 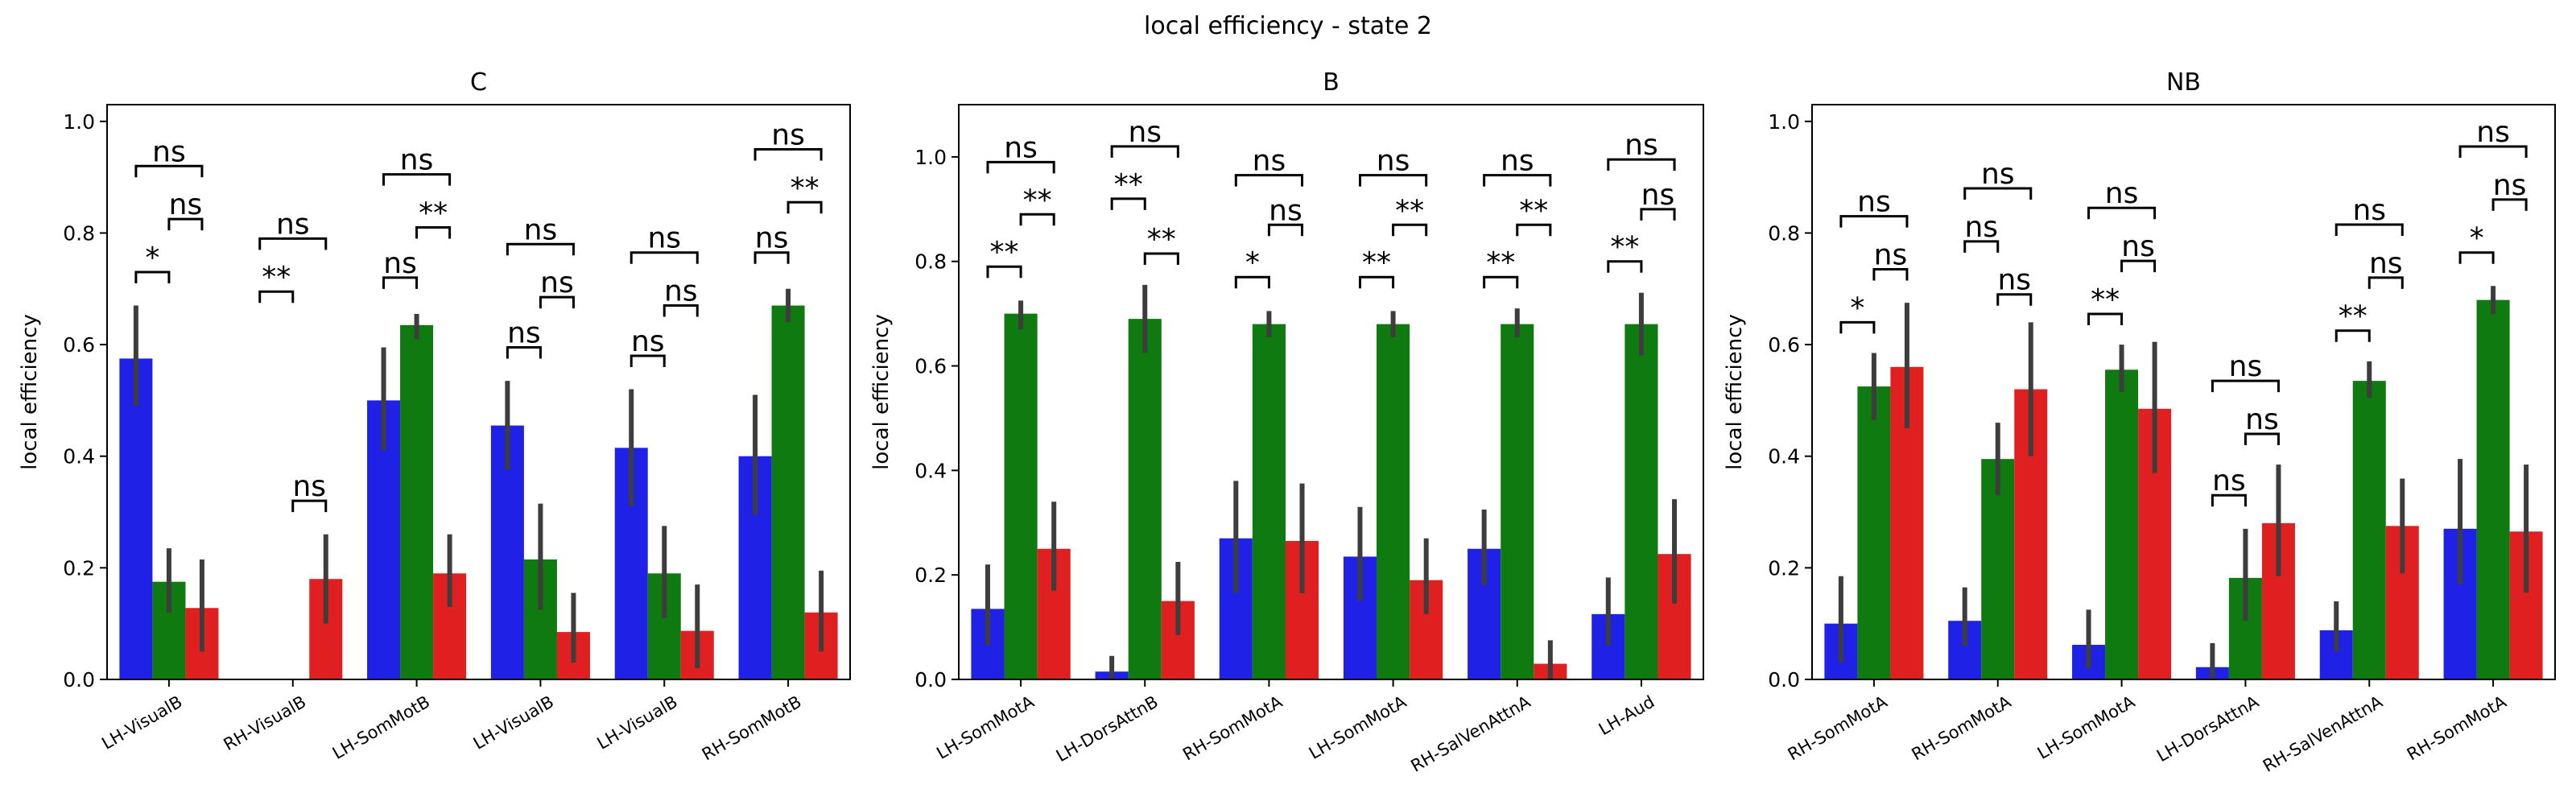 What do you see at coordinates (1735, 392) in the screenshot?
I see `y-axis-label: local efficiency` at bounding box center [1735, 392].